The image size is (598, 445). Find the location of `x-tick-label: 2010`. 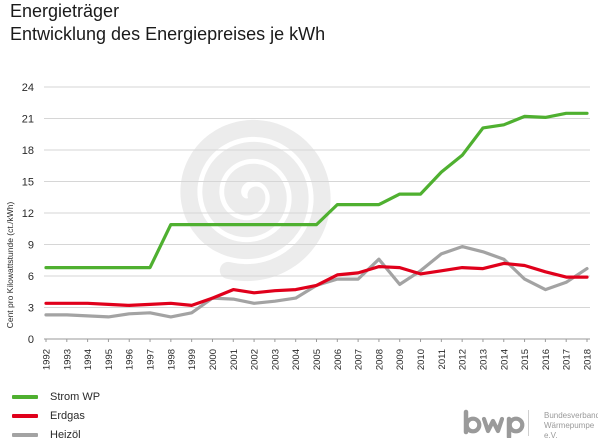

x-tick-label: 2010 is located at coordinates (421, 359).